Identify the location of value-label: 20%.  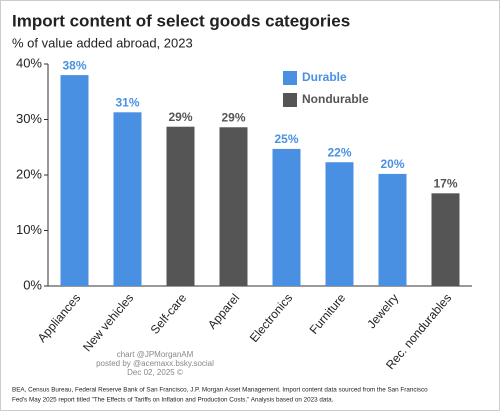
(392, 164).